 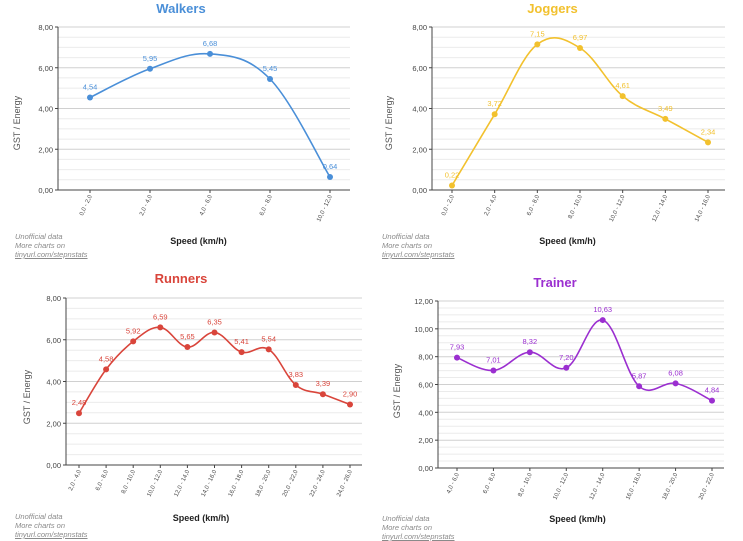 I want to click on y-tick-label: 12,00, so click(x=423, y=301).